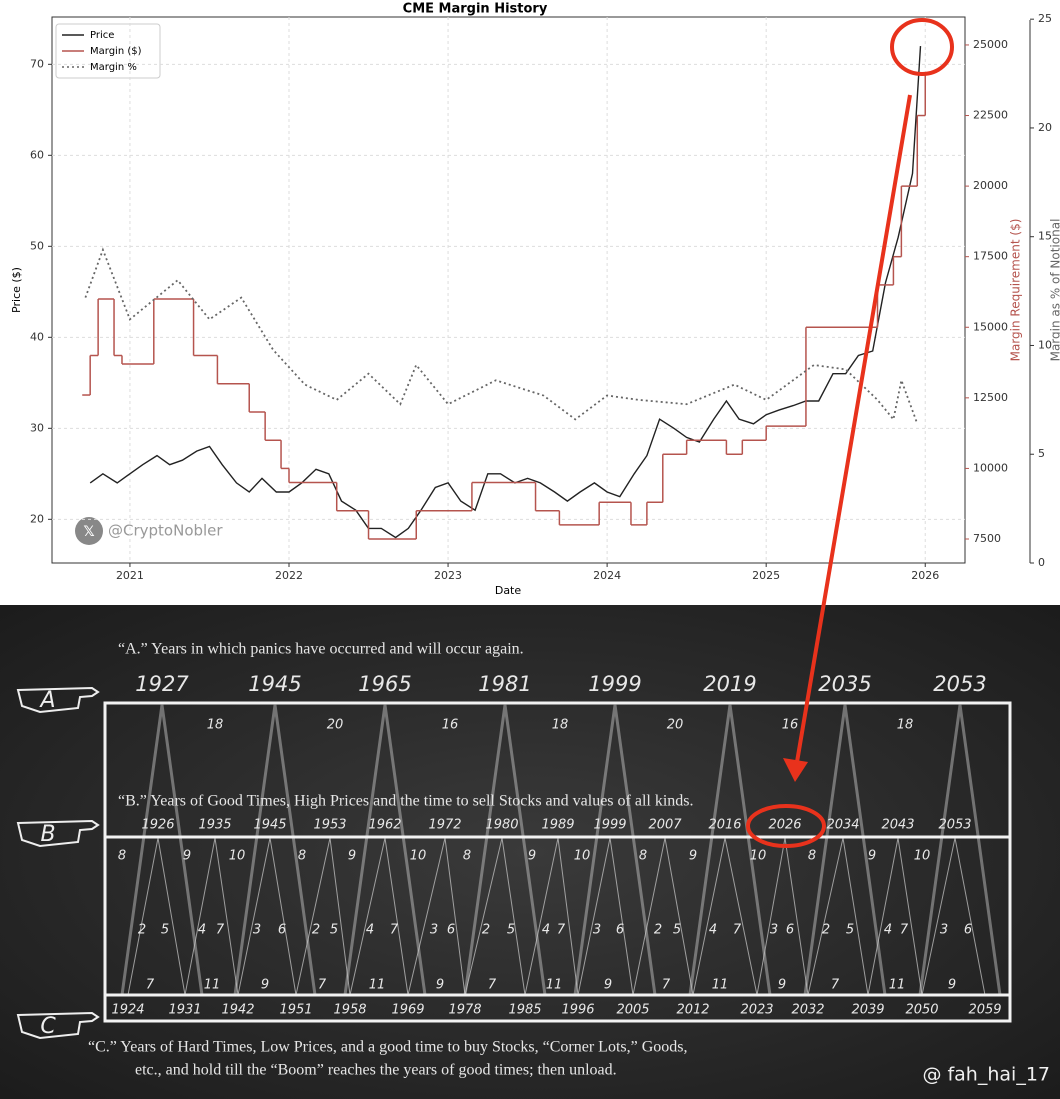 The height and width of the screenshot is (1099, 1060). Describe the element at coordinates (922, 47) in the screenshot. I see `highlight-circle` at that location.